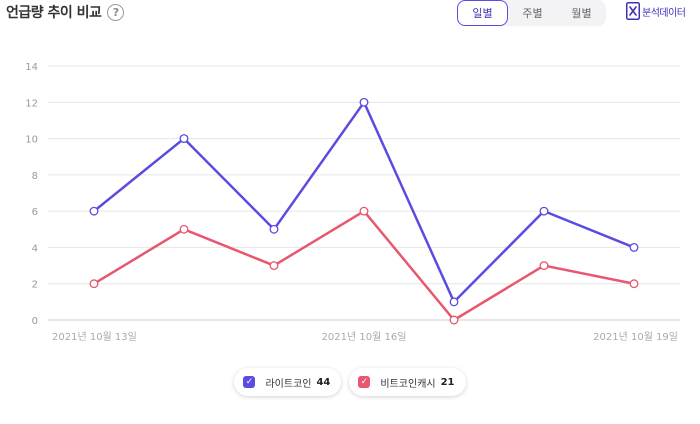 This screenshot has width=700, height=424. What do you see at coordinates (35, 212) in the screenshot?
I see `y-tick-label: 6` at bounding box center [35, 212].